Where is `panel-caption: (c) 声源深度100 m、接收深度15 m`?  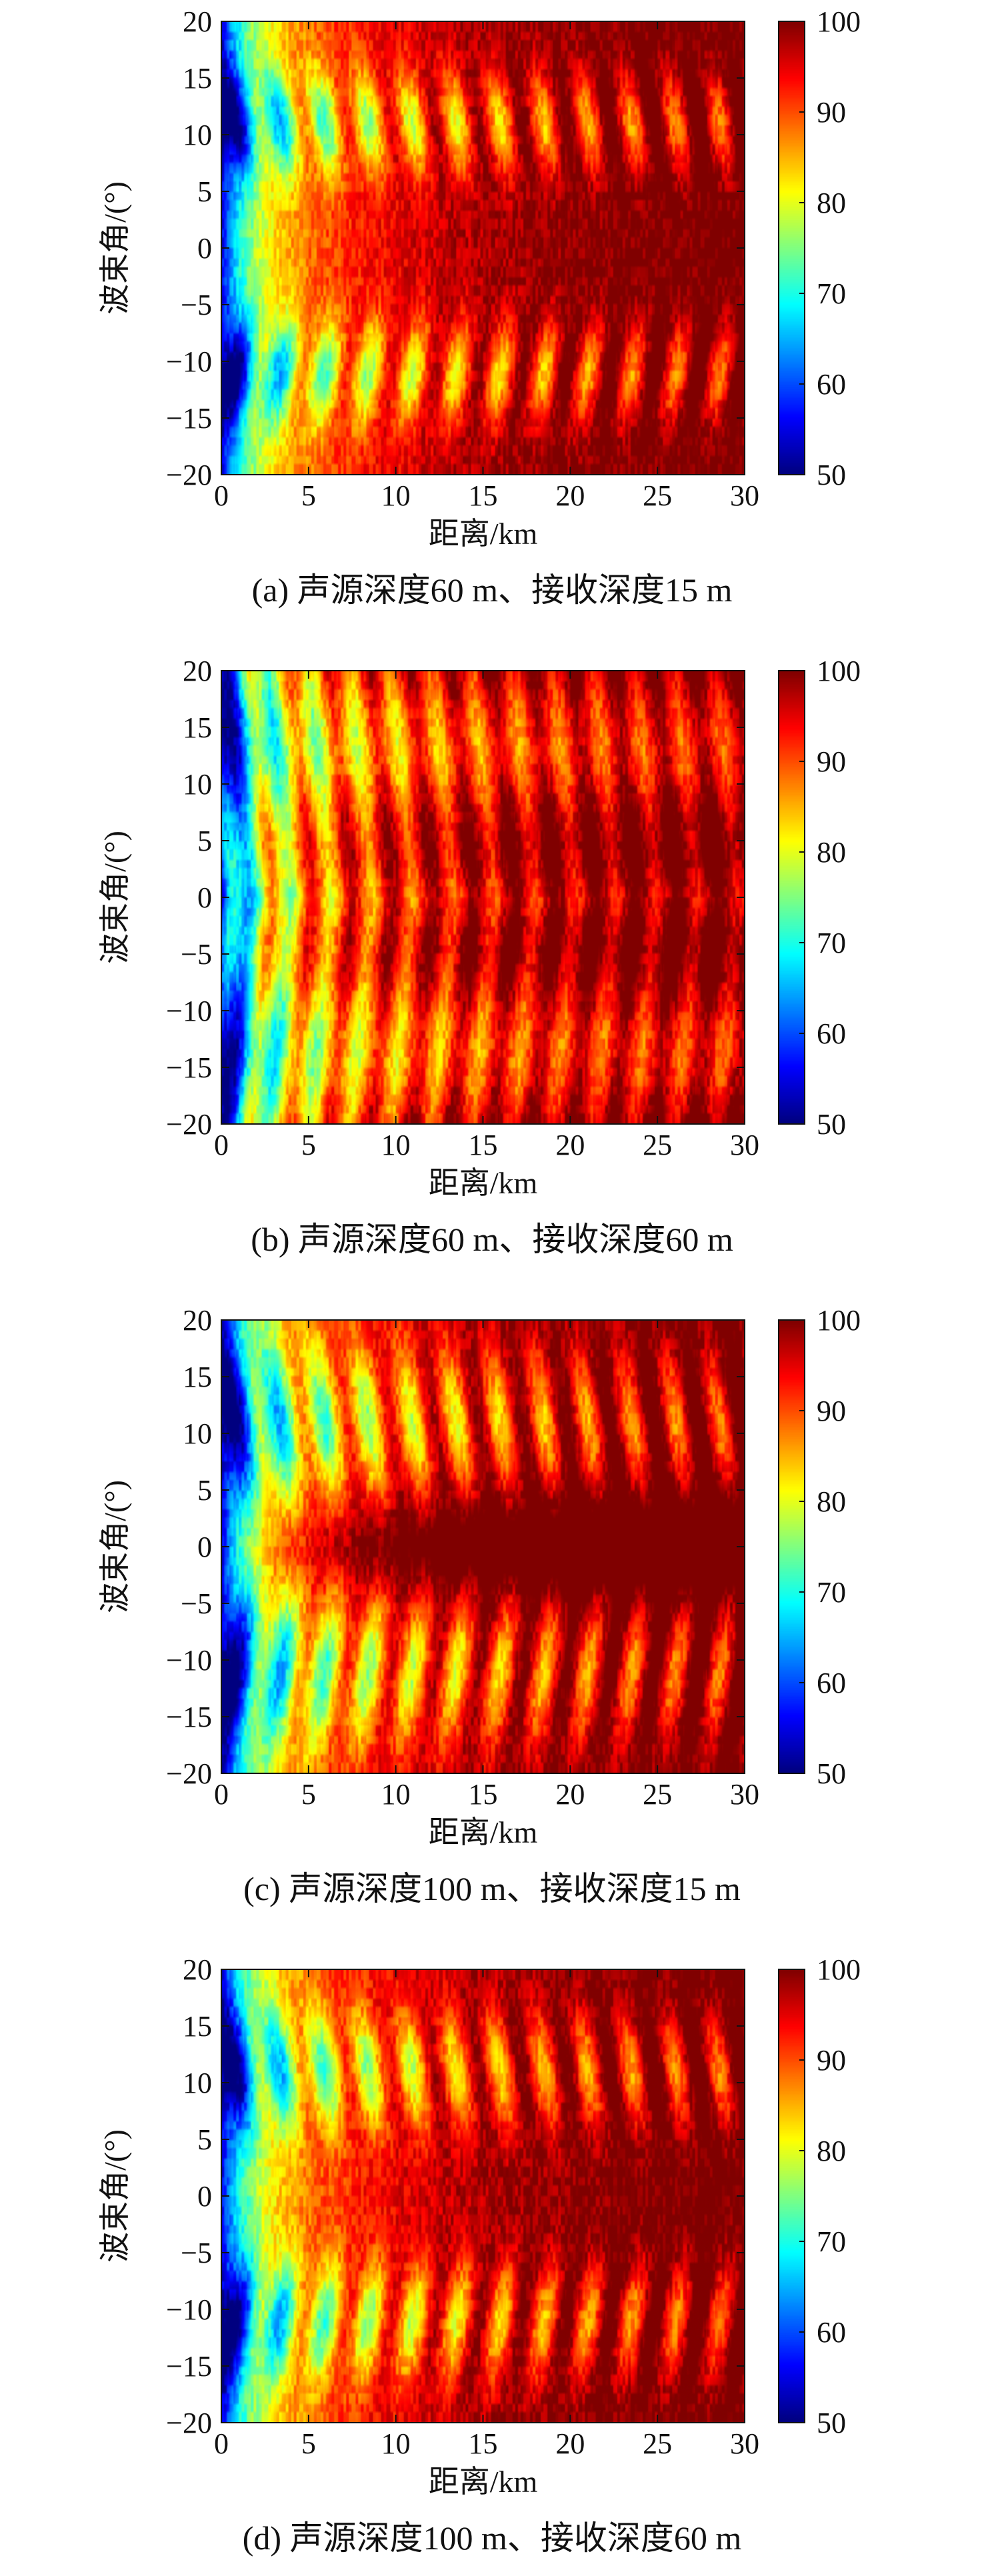
panel-caption: (c) 声源深度100 m、接收深度15 m is located at coordinates (492, 1888).